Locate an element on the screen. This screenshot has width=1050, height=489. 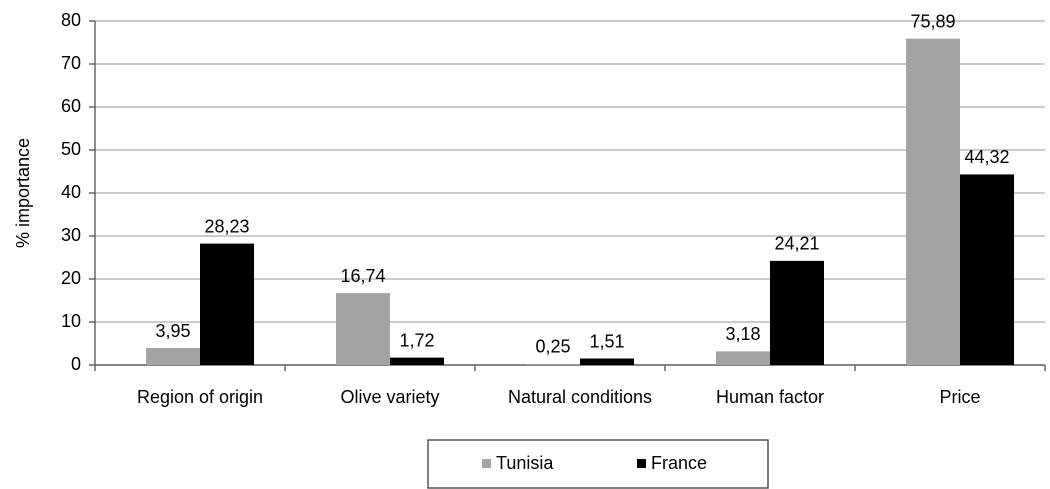
x-tick-label: Olive variety is located at coordinates (389, 397).